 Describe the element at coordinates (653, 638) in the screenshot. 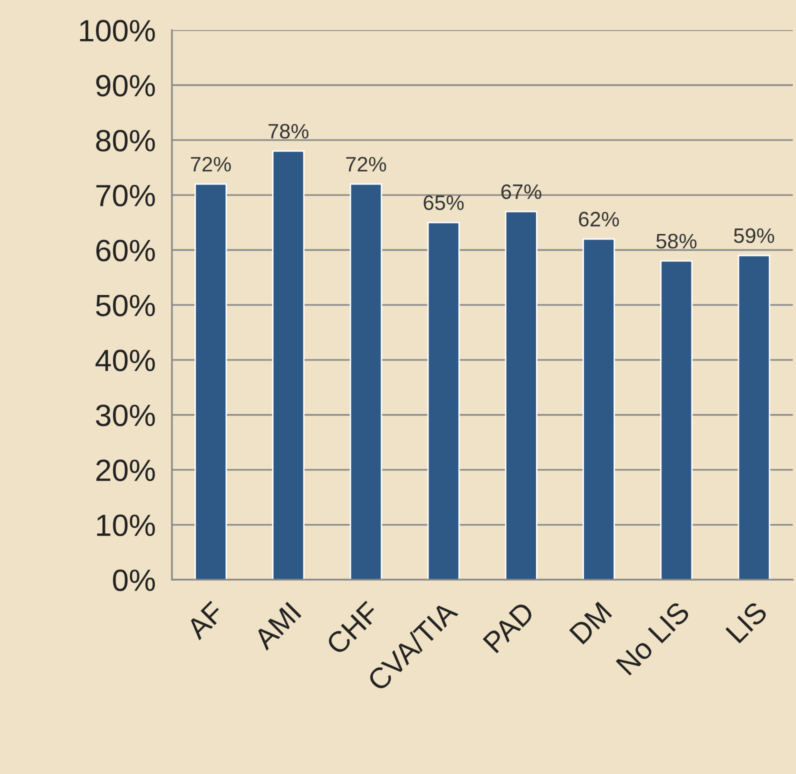

I see `x-tick-label: No LIS` at that location.